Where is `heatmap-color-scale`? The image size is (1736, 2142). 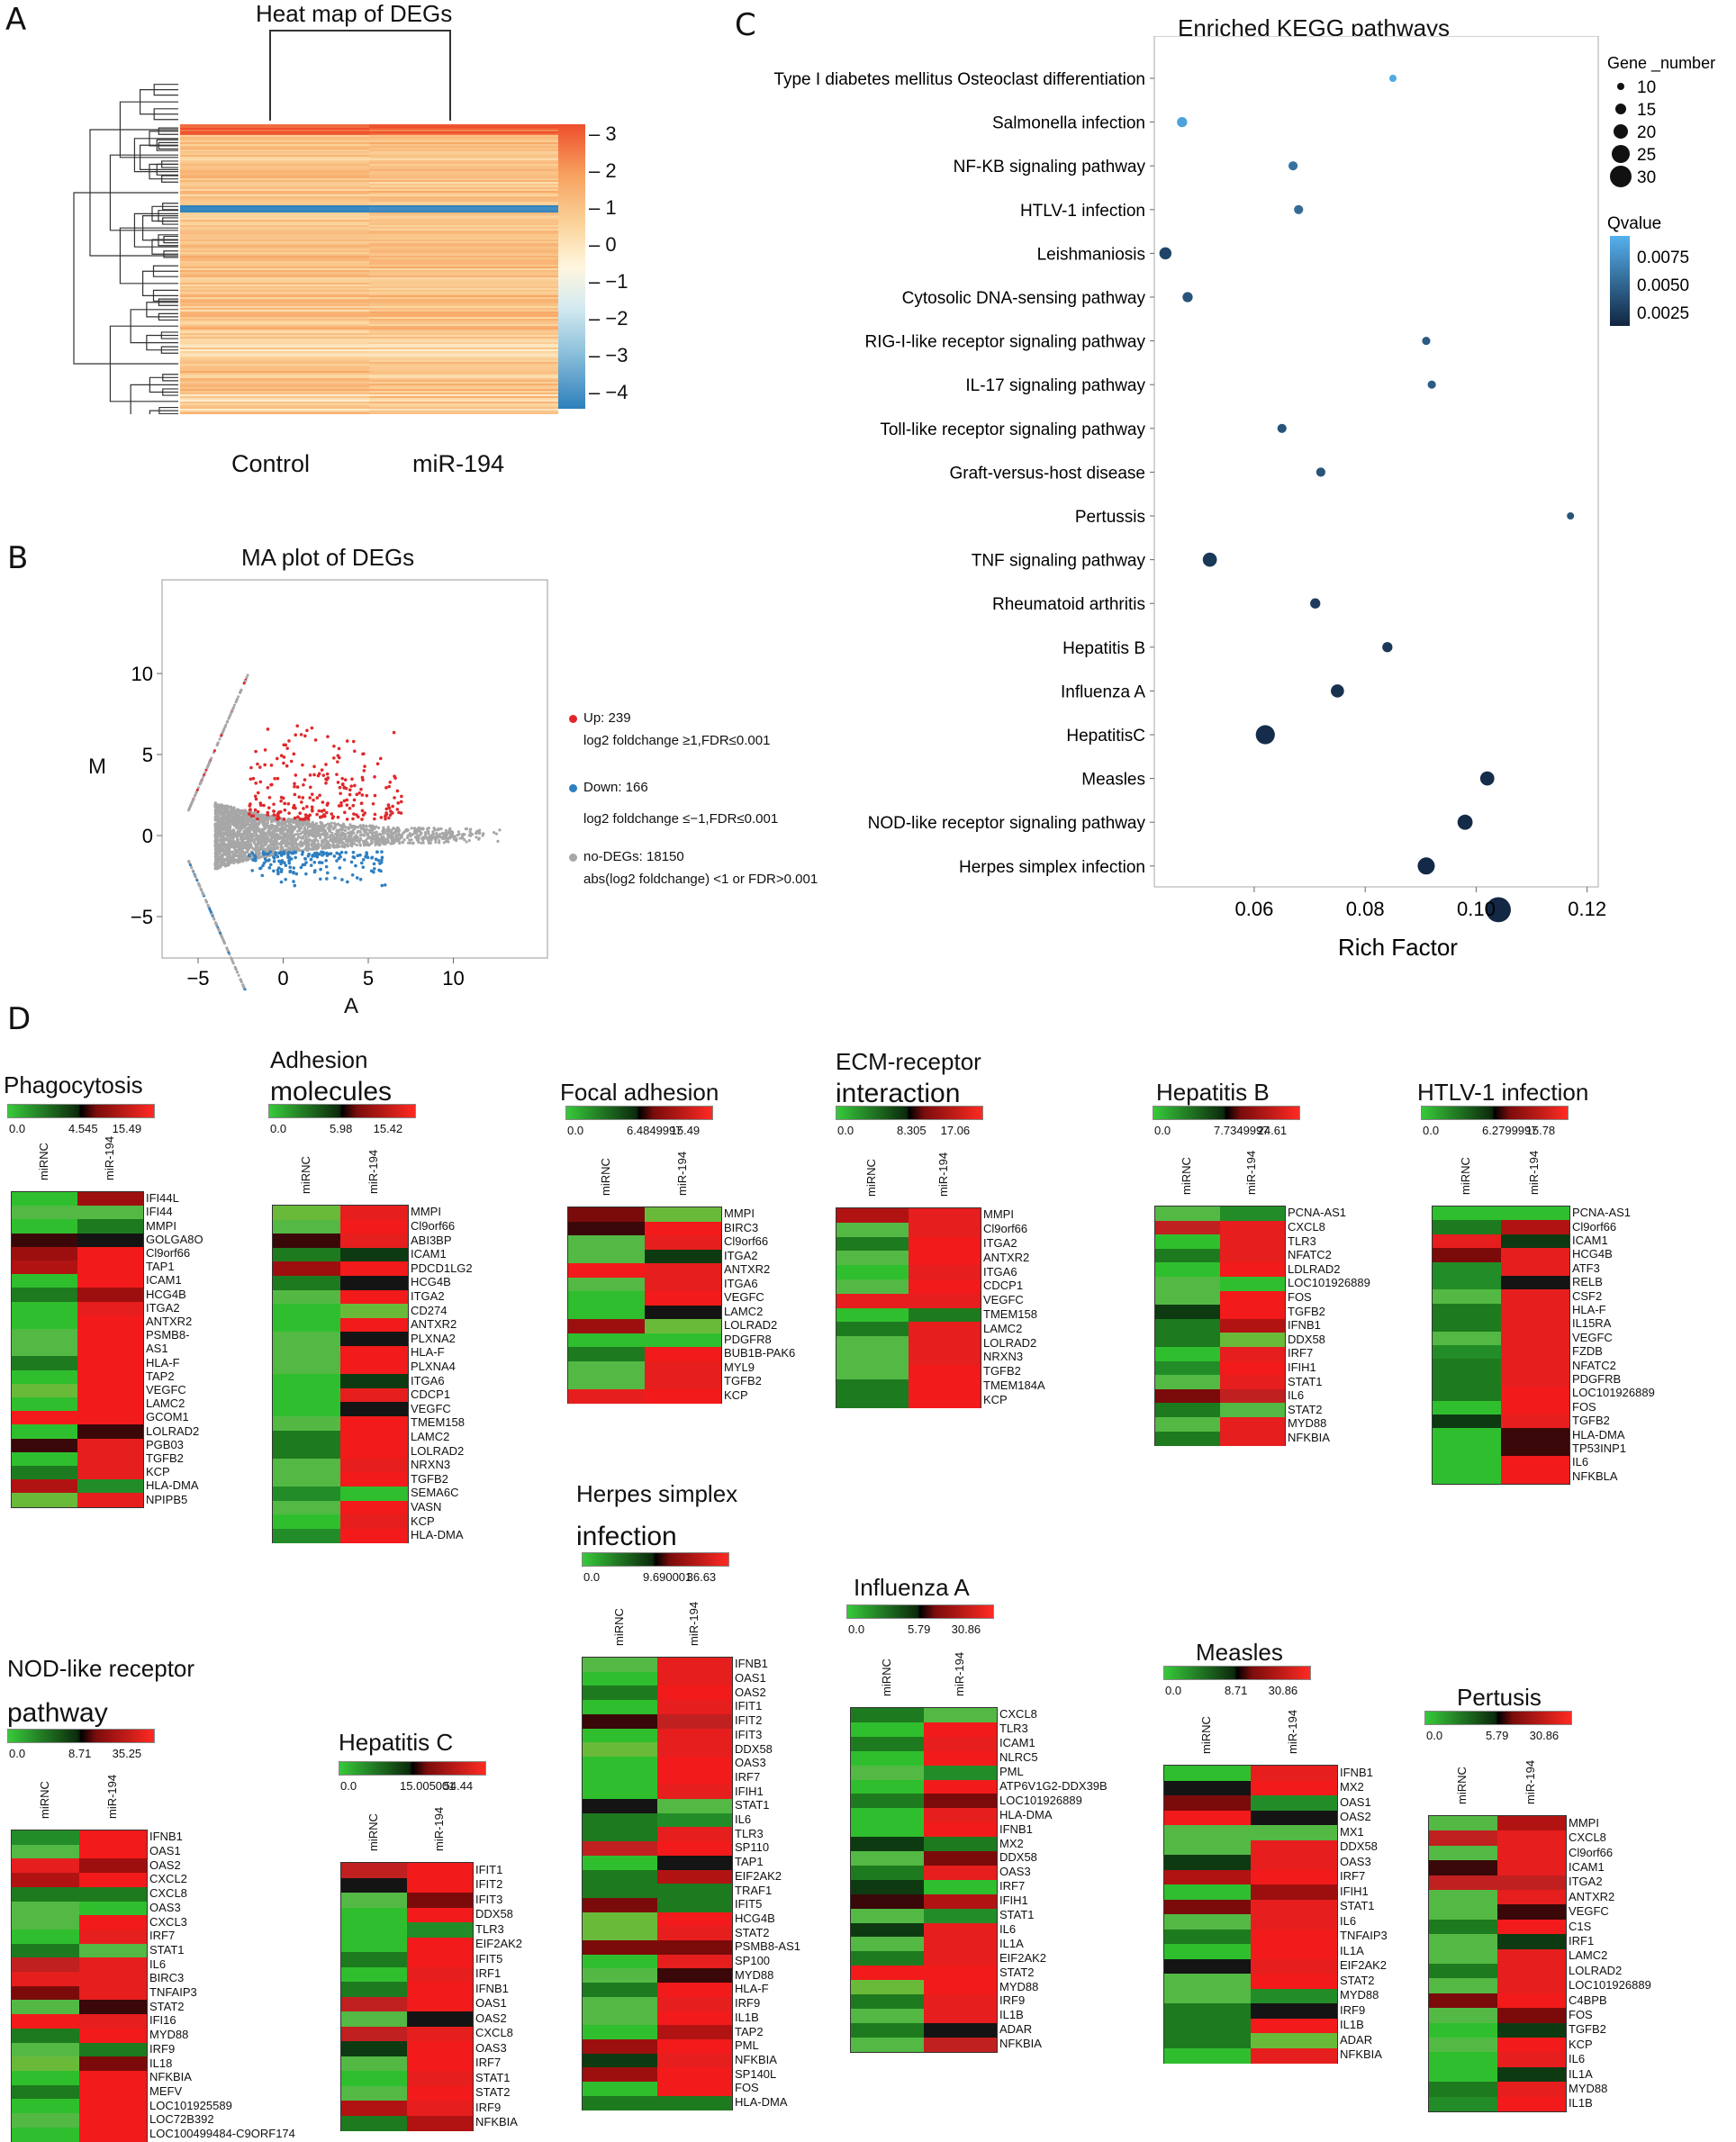 heatmap-color-scale is located at coordinates (655, 1559).